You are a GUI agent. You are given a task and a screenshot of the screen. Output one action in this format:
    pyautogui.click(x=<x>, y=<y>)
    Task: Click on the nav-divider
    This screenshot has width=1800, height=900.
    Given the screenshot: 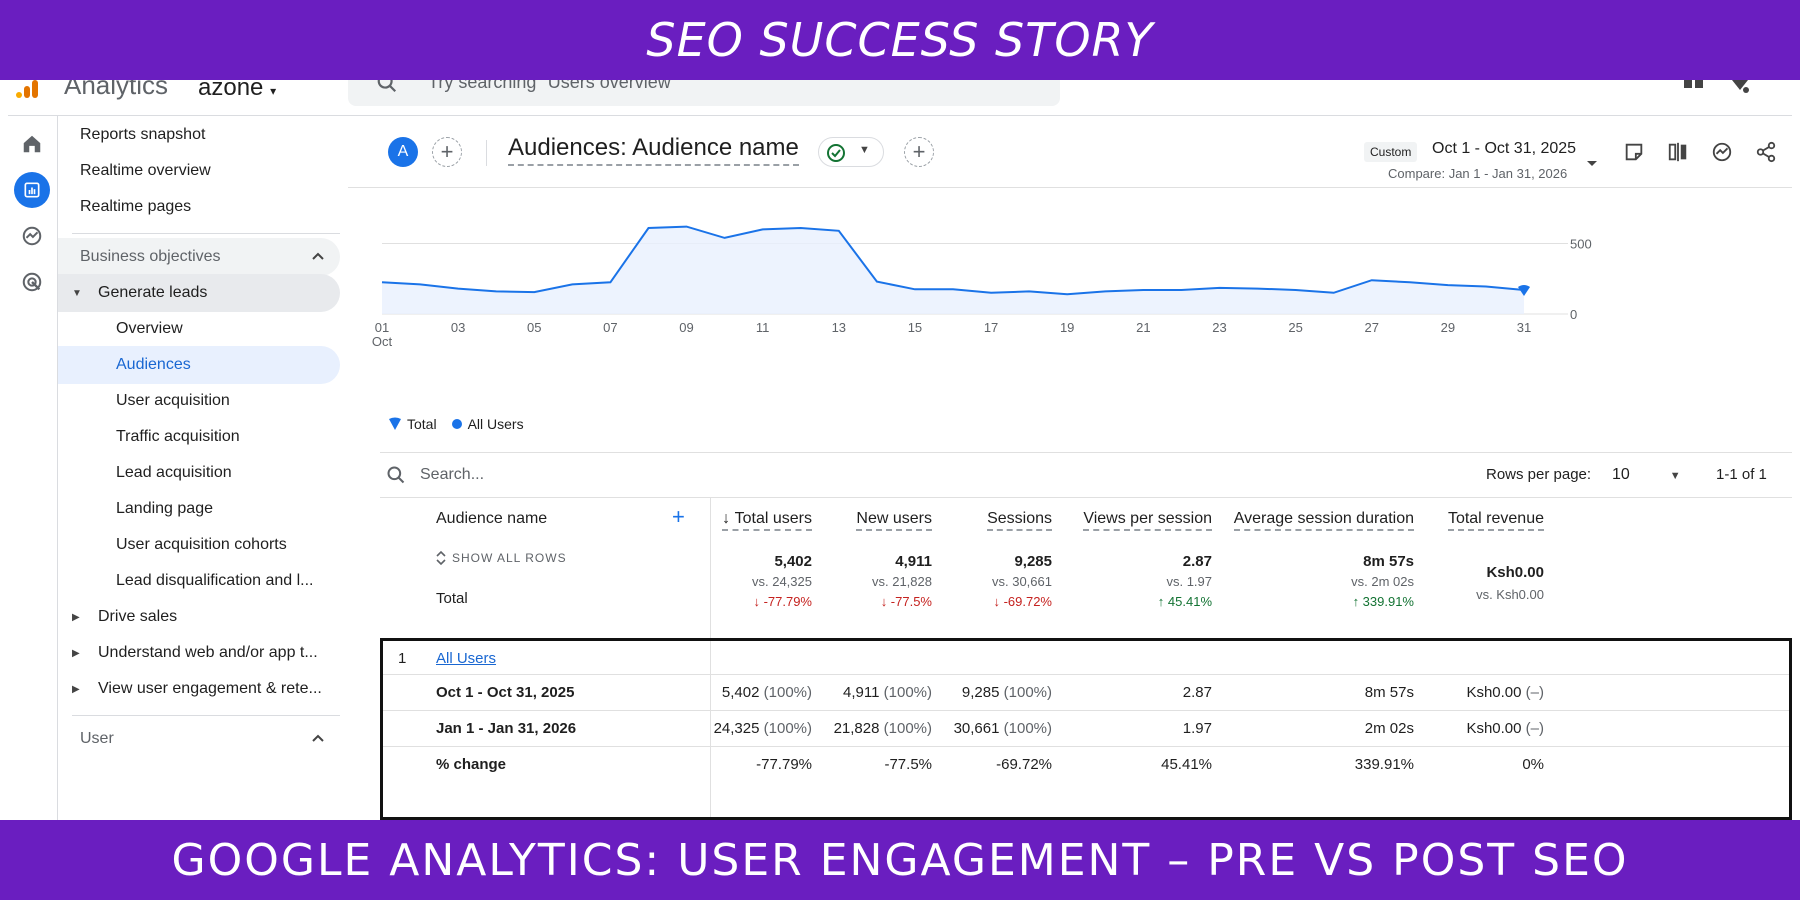 What is the action you would take?
    pyautogui.click(x=206, y=233)
    